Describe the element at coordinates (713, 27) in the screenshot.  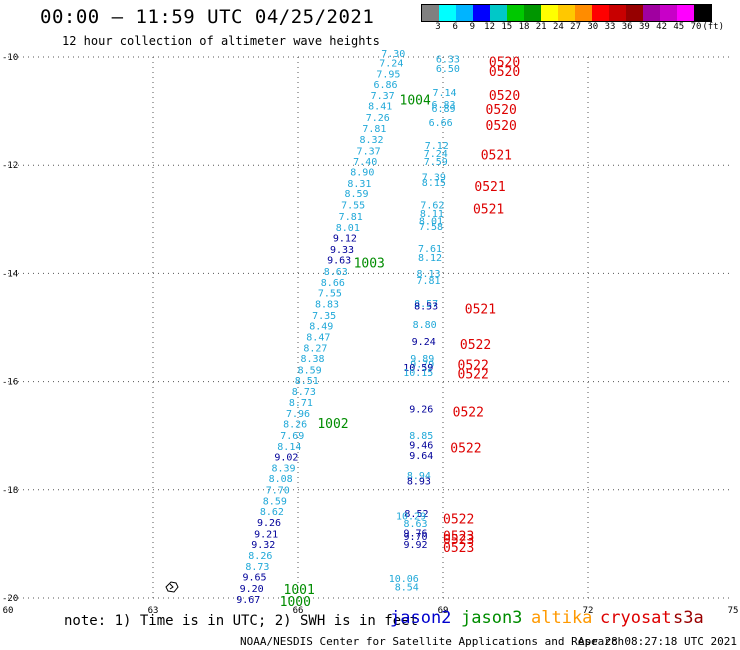
I see `legend-label: (ft)` at that location.